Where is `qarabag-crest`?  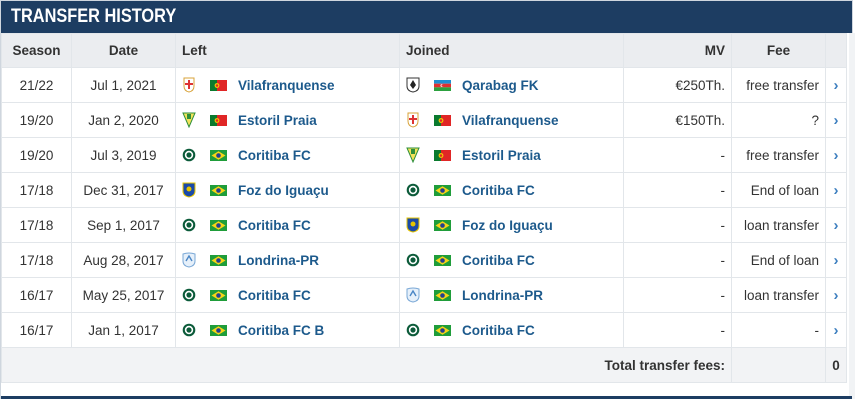
qarabag-crest is located at coordinates (413, 85).